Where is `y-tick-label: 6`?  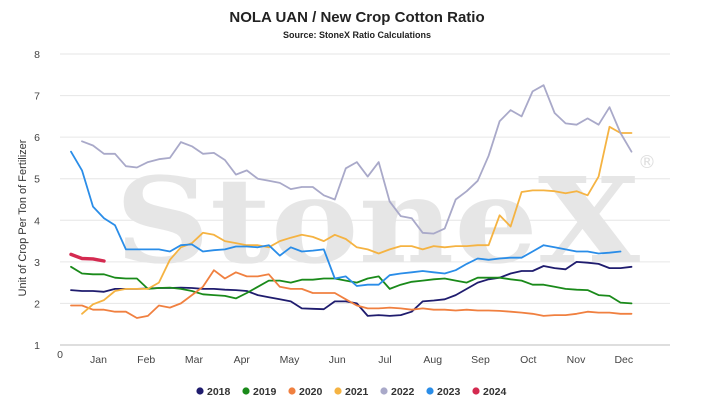
y-tick-label: 6 is located at coordinates (37, 138).